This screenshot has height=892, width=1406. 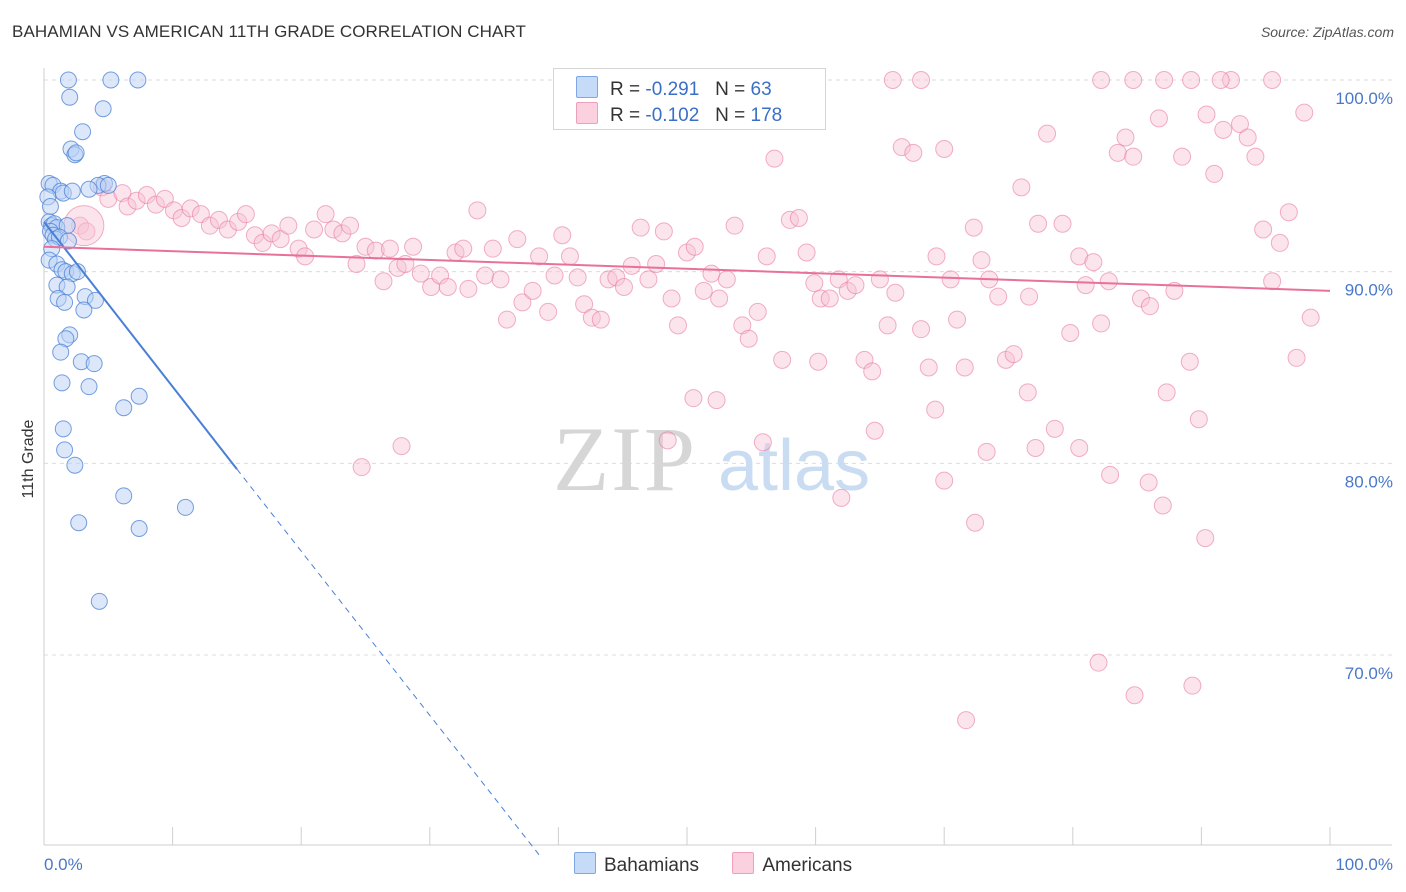 What do you see at coordinates (1369, 673) in the screenshot?
I see `y-tick-label: 70.0%` at bounding box center [1369, 673].